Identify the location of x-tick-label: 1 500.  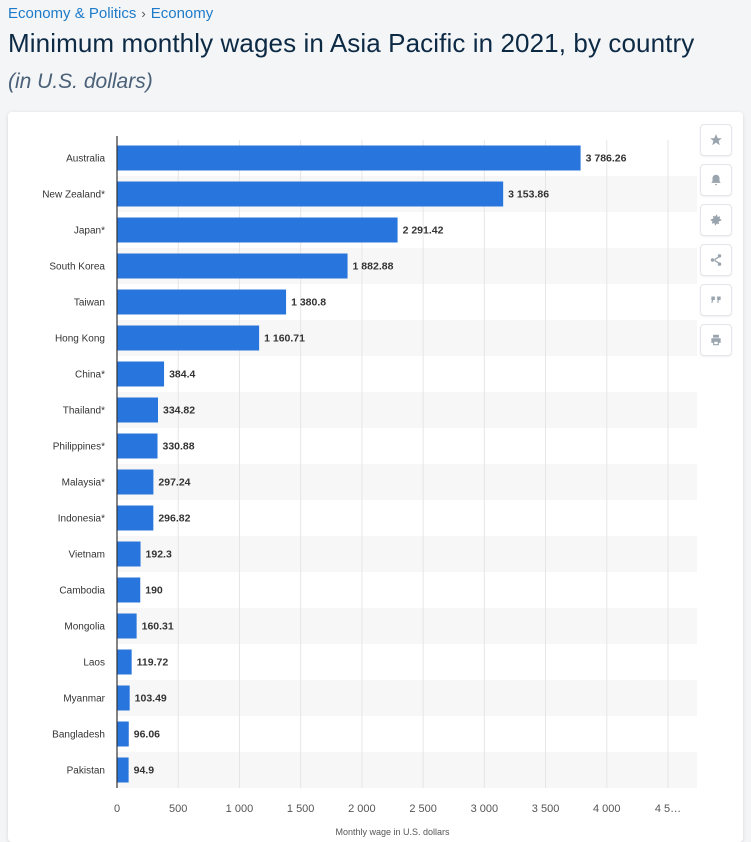
(301, 809).